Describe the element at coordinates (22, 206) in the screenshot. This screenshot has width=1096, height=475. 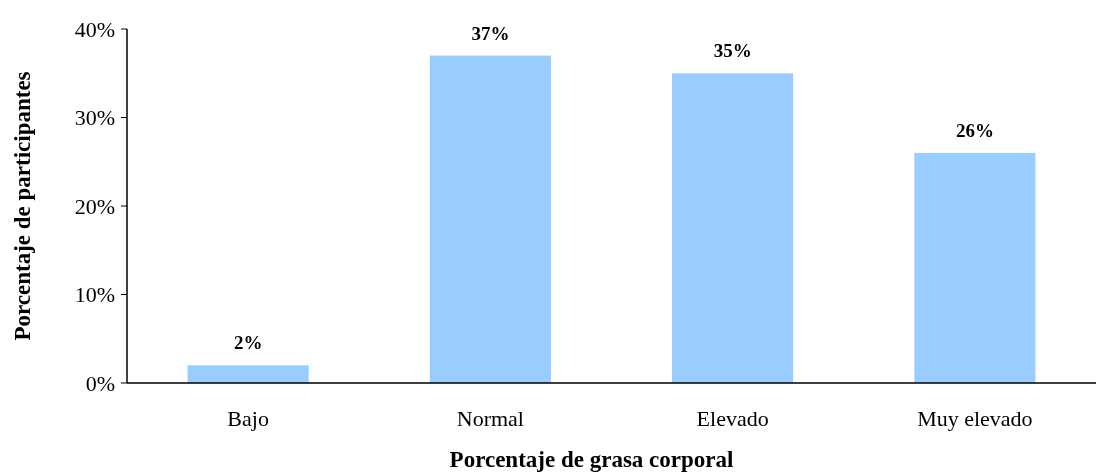
I see `y-axis-title: Porcentaje de participantes` at that location.